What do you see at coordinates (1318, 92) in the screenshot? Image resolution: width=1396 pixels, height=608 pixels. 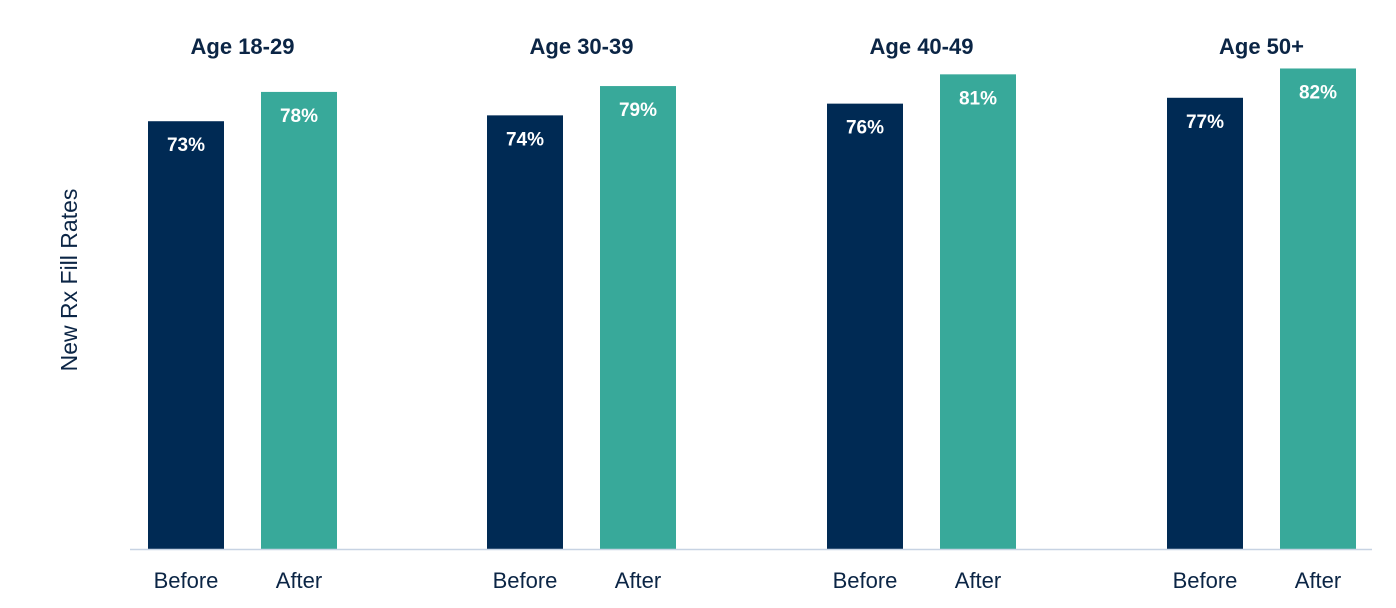 I see `data-label: 82%` at bounding box center [1318, 92].